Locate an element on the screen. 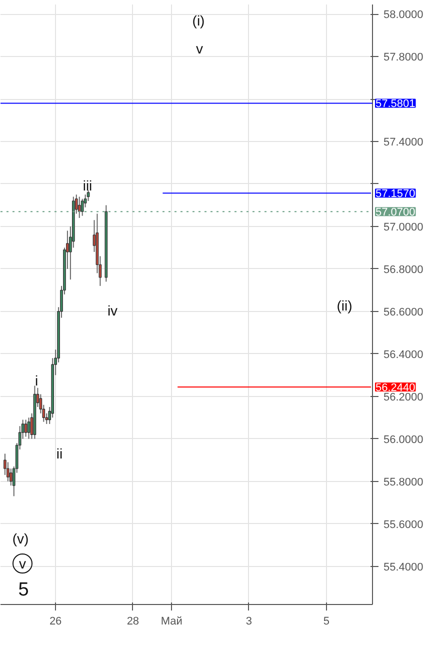 The height and width of the screenshot is (652, 440). y-tick-label: 56.8000 is located at coordinates (404, 270).